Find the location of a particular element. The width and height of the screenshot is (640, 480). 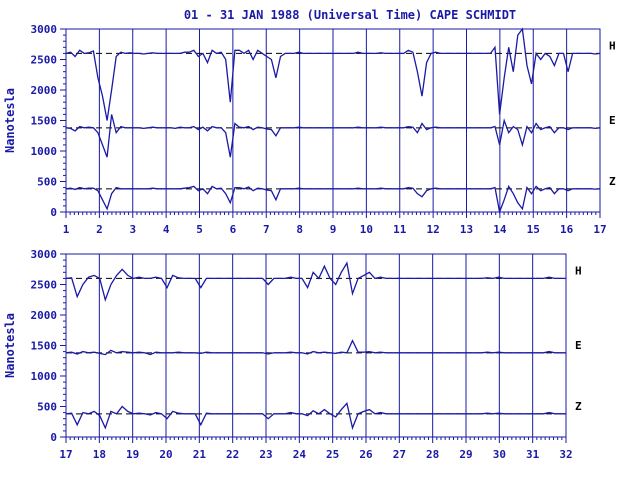

x-tick-label: 21 is located at coordinates (200, 454).